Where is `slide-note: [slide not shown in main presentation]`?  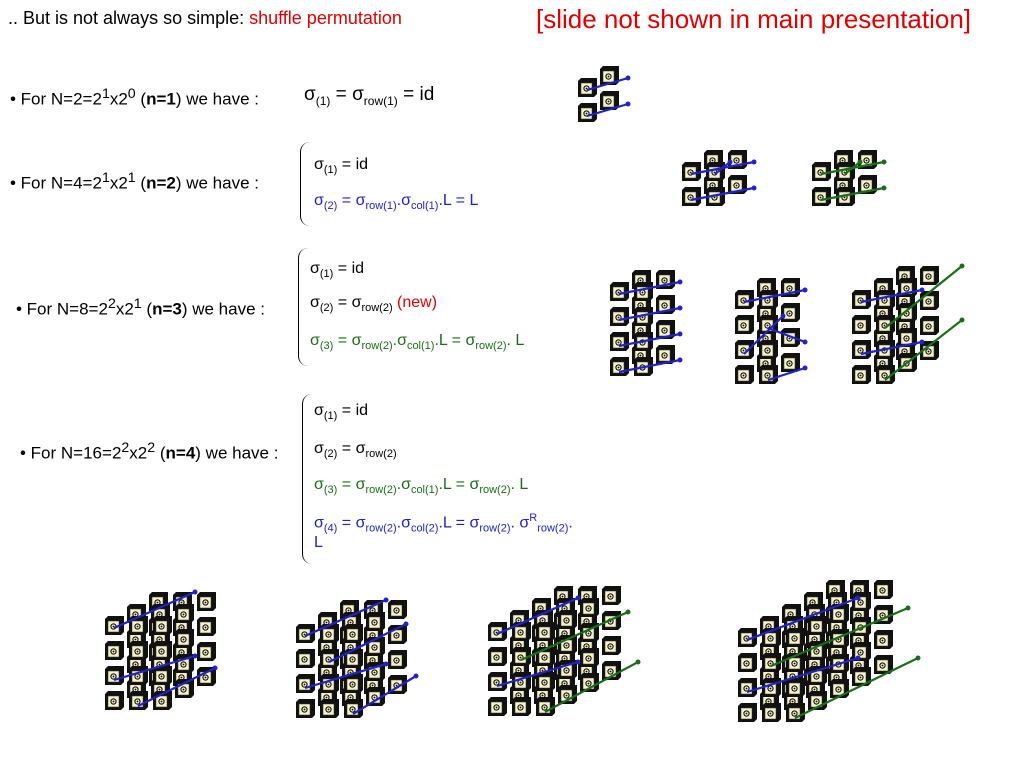 slide-note: [slide not shown in main presentation] is located at coordinates (754, 19).